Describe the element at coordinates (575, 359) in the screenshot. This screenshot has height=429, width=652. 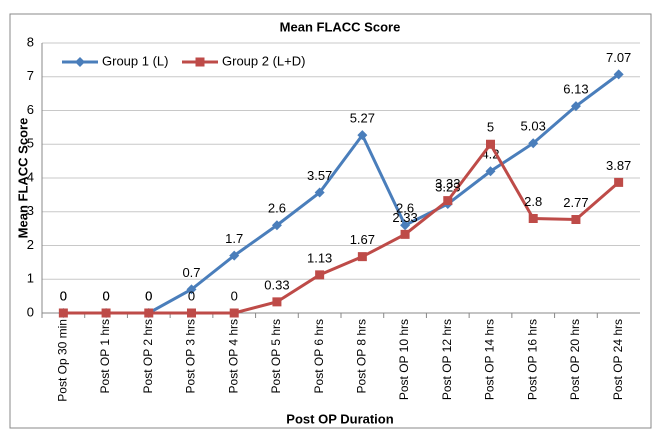
I see `x-tick-label: Post OP 20 hrs` at that location.